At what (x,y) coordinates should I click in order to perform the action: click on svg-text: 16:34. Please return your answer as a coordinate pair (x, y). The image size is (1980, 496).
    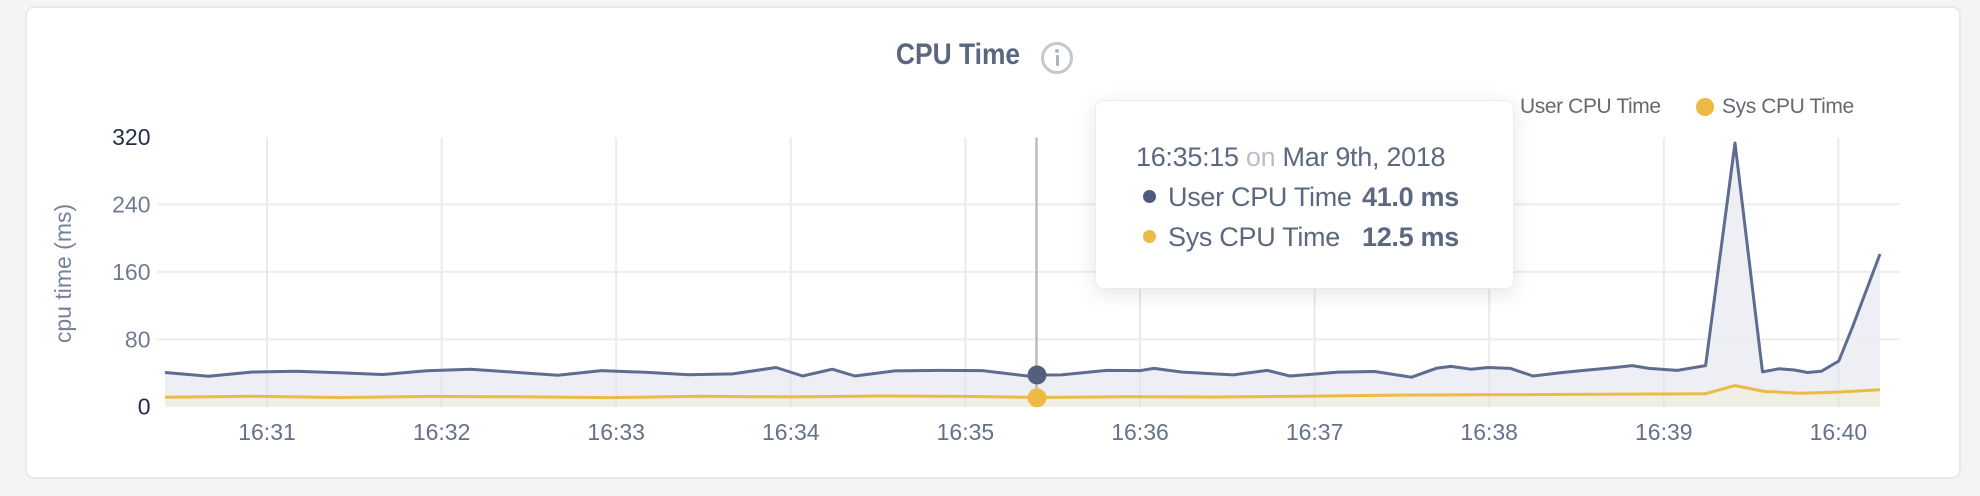
    Looking at the image, I should click on (791, 432).